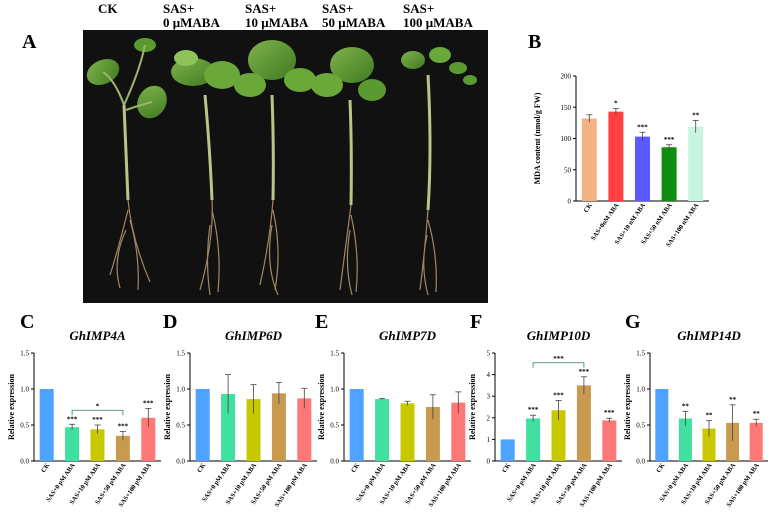 Image resolution: width=777 pixels, height=522 pixels. What do you see at coordinates (191, 15) in the screenshot?
I see `photo-label-sas0: SAS+ 0 μMABA` at bounding box center [191, 15].